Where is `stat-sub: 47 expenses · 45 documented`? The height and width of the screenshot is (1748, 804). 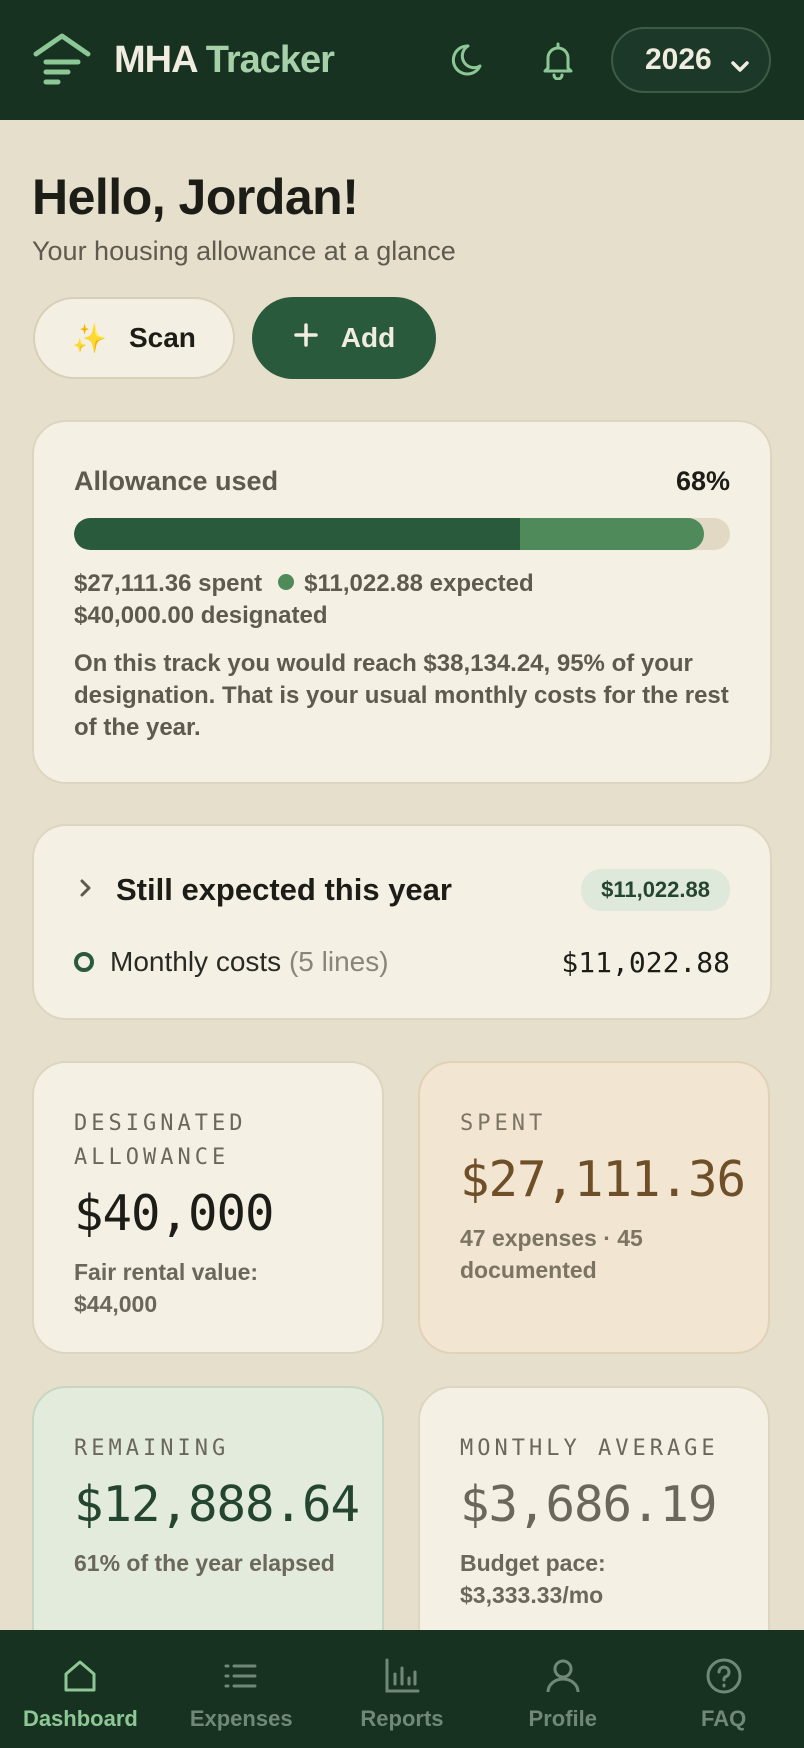
stat-sub: 47 expenses · 45 documented is located at coordinates (551, 1254).